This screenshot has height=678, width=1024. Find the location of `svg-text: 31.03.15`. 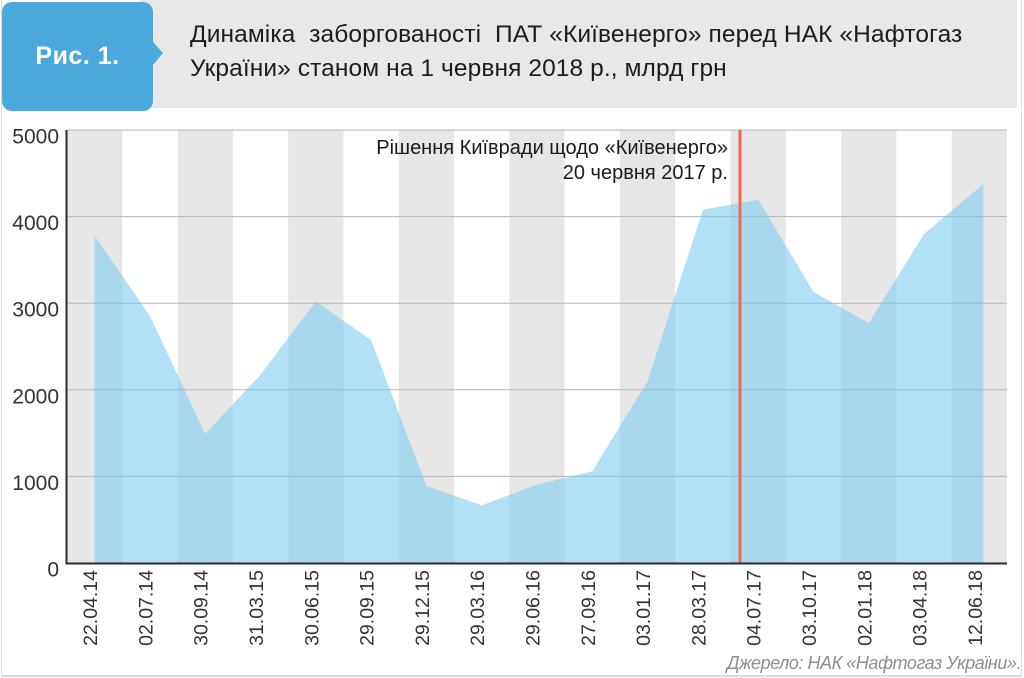

svg-text: 31.03.15 is located at coordinates (257, 608).